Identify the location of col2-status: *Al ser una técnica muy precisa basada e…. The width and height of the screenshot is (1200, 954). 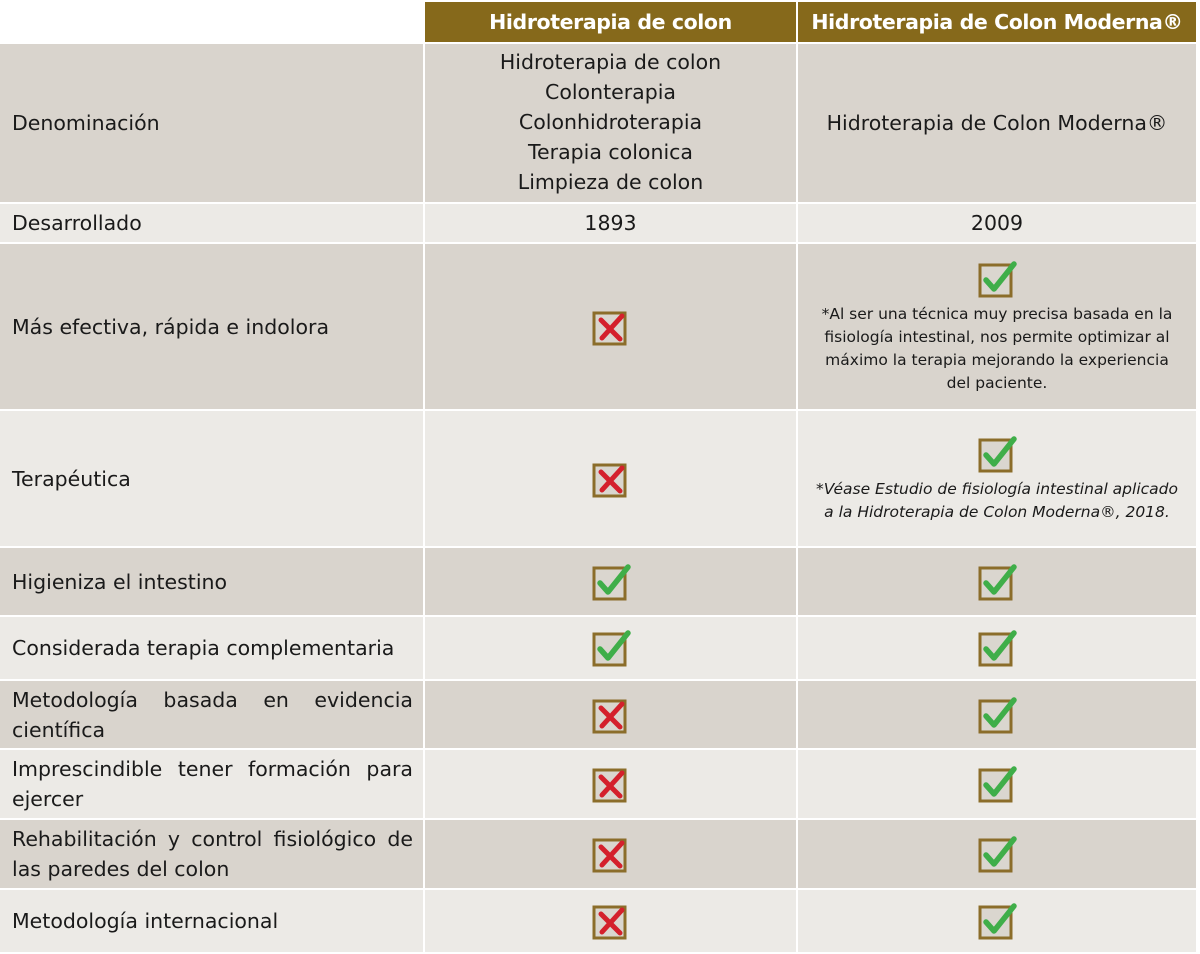
(998, 327).